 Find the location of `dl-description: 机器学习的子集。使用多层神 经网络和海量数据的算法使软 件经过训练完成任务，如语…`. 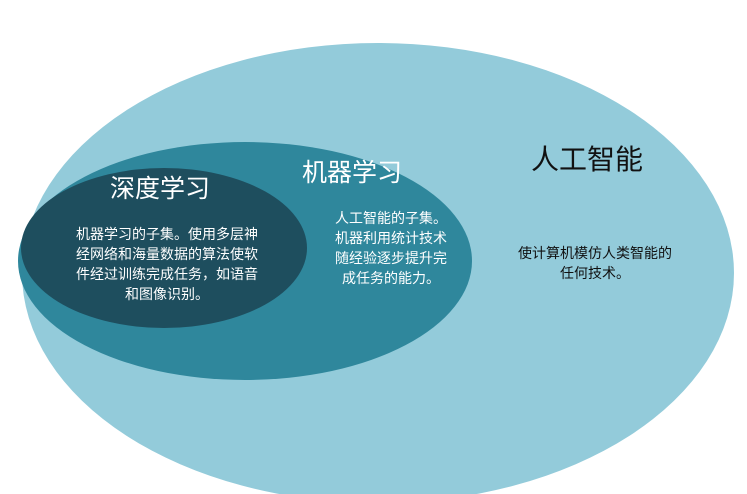

dl-description: 机器学习的子集。使用多层神 经网络和海量数据的算法使软 件经过训练完成任务，如语… is located at coordinates (167, 265).